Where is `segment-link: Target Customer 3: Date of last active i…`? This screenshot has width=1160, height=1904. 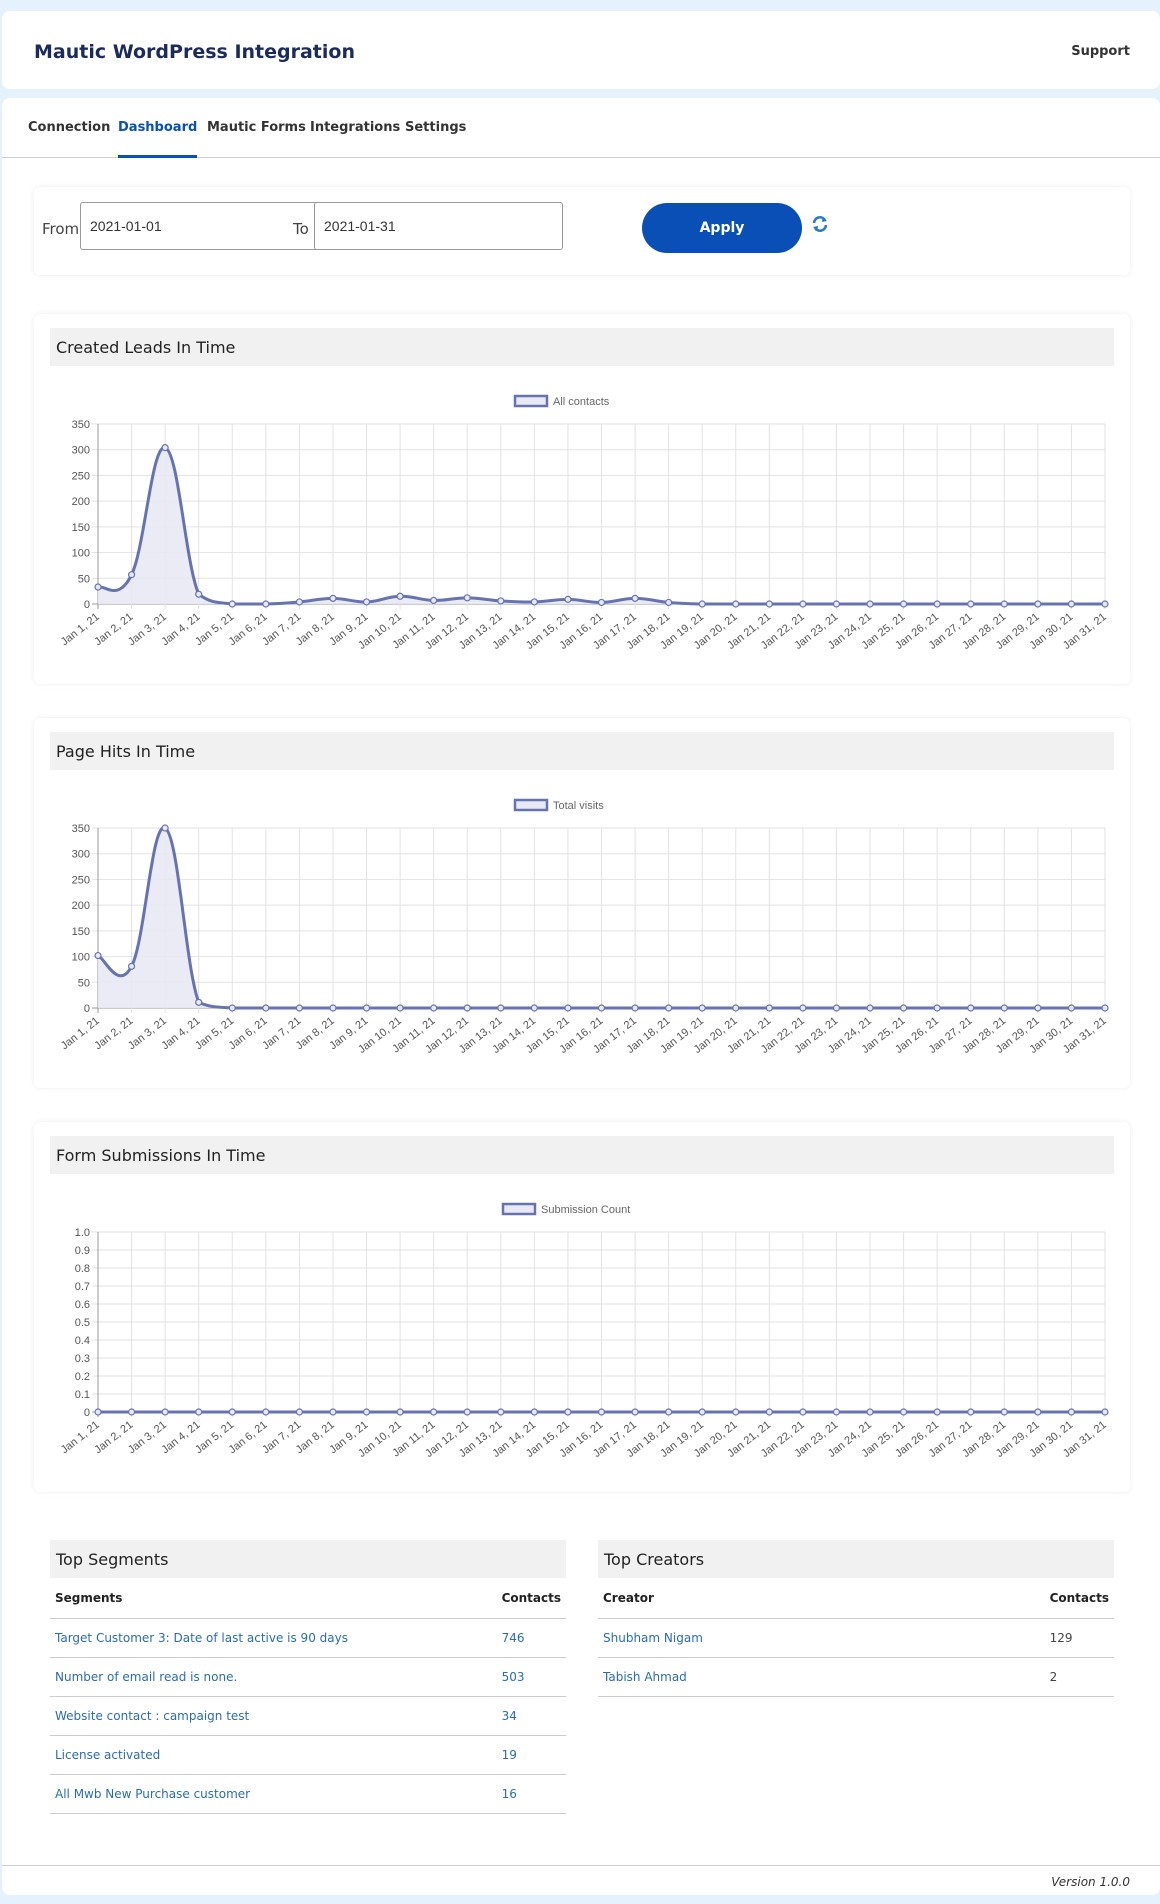
segment-link: Target Customer 3: Date of last active i… is located at coordinates (273, 1638).